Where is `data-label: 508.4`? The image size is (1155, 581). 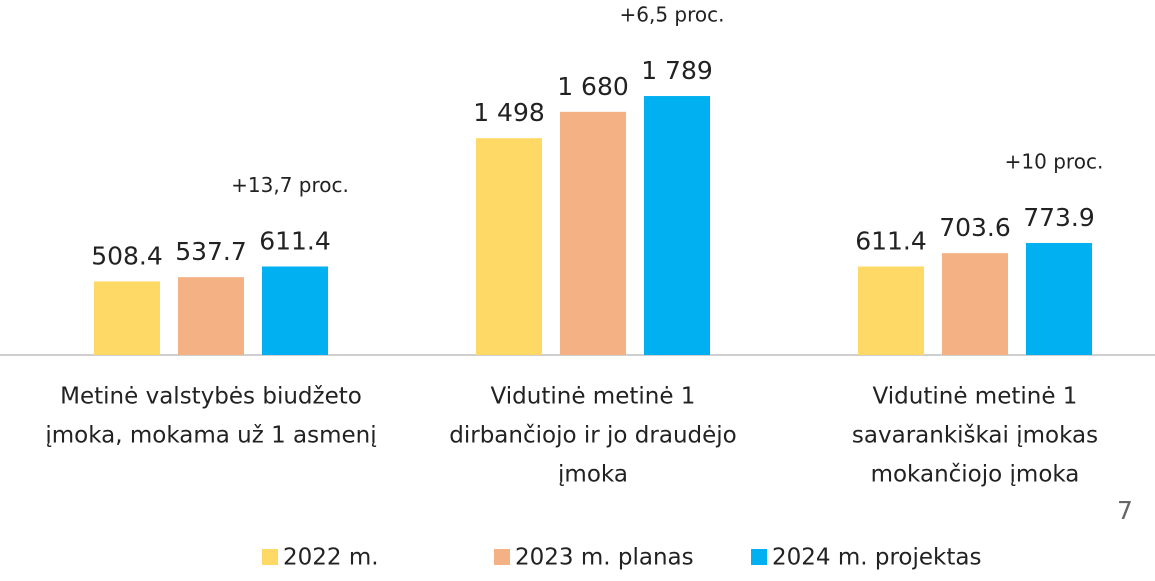
data-label: 508.4 is located at coordinates (127, 255).